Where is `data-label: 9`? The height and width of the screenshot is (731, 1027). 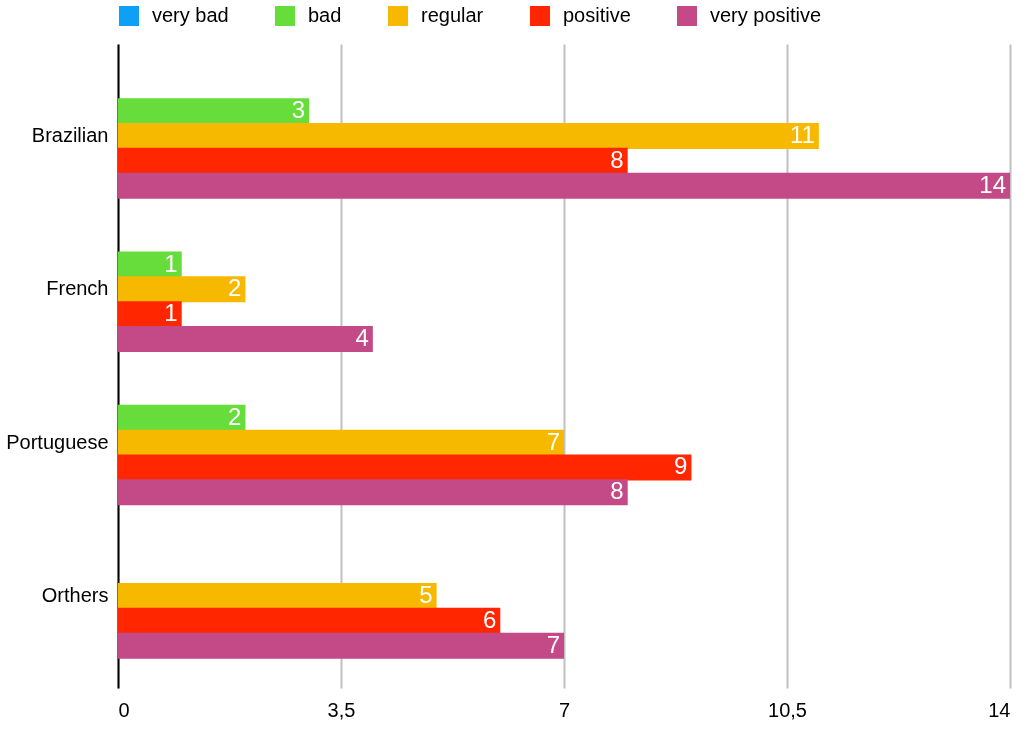 data-label: 9 is located at coordinates (681, 466).